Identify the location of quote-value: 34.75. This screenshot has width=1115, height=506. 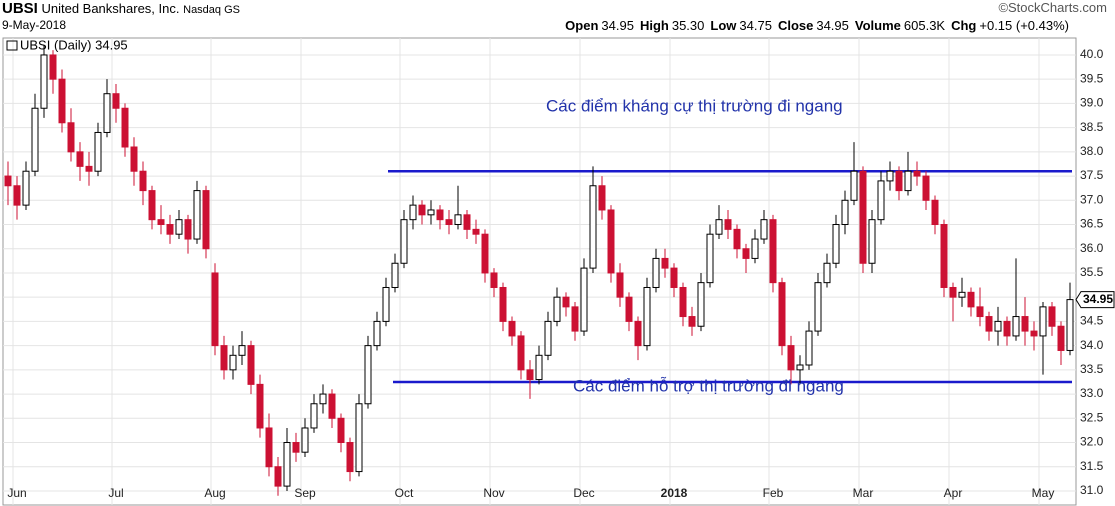
(755, 25).